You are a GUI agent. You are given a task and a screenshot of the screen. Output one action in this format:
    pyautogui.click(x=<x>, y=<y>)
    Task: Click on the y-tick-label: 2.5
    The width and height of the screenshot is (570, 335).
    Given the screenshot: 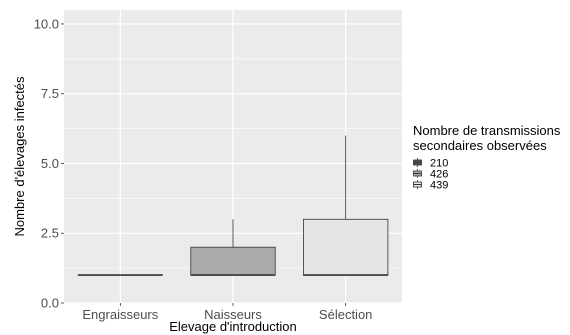 What is the action you would take?
    pyautogui.click(x=50, y=233)
    